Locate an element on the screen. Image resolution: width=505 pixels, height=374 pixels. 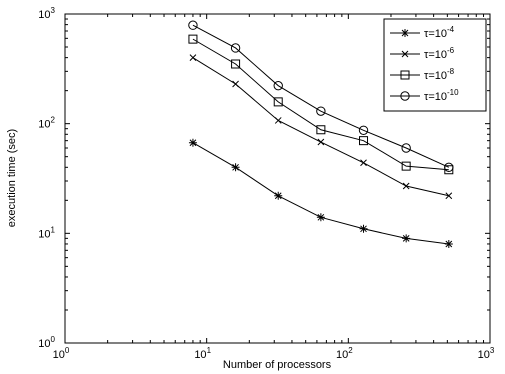
x-tick-label: 10² is located at coordinates (344, 353).